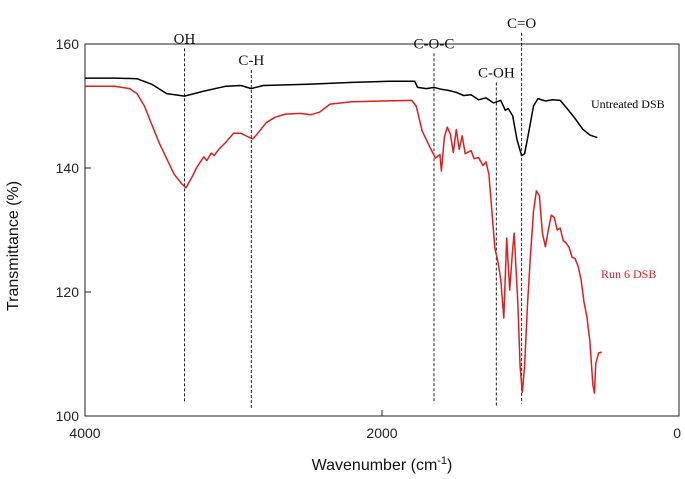 The width and height of the screenshot is (685, 479). What do you see at coordinates (13, 246) in the screenshot?
I see `y-axis-label: Transmittance (%)` at bounding box center [13, 246].